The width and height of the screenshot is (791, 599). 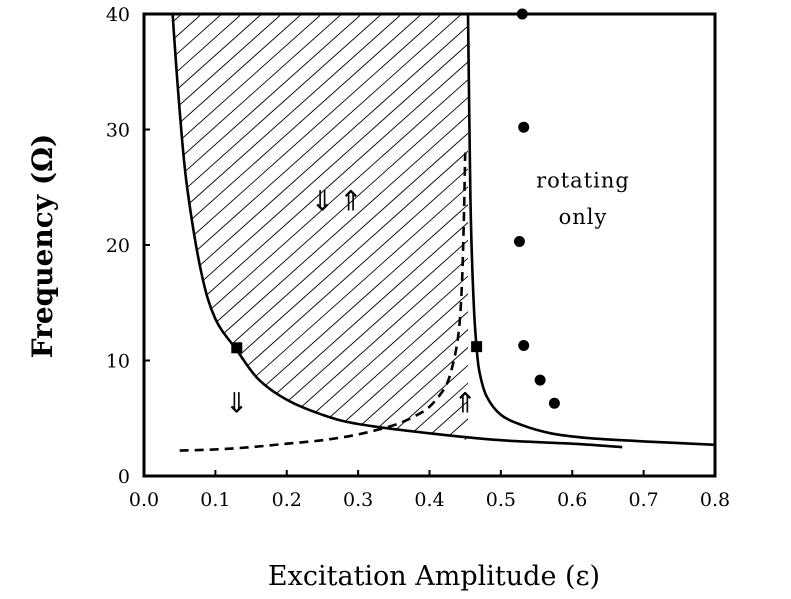 What do you see at coordinates (287, 500) in the screenshot?
I see `x-tick-label: 0.2` at bounding box center [287, 500].